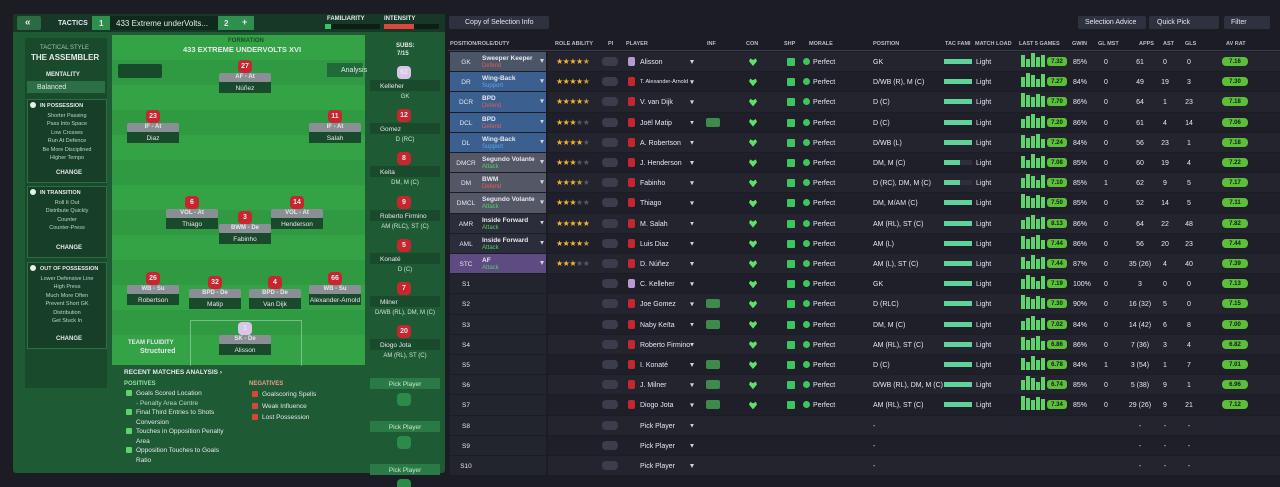 This screenshot has width=1280, height=487. Describe the element at coordinates (711, 44) in the screenshot. I see `column-header: INF` at that location.